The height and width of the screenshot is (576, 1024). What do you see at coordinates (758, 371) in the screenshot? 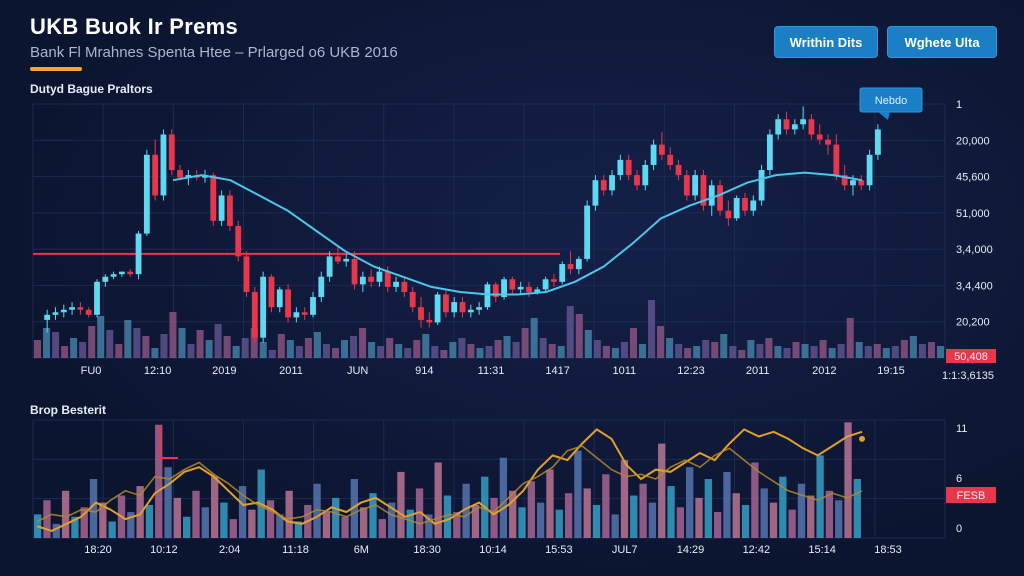
I see `price-x-tick-label: 2011` at bounding box center [758, 371].